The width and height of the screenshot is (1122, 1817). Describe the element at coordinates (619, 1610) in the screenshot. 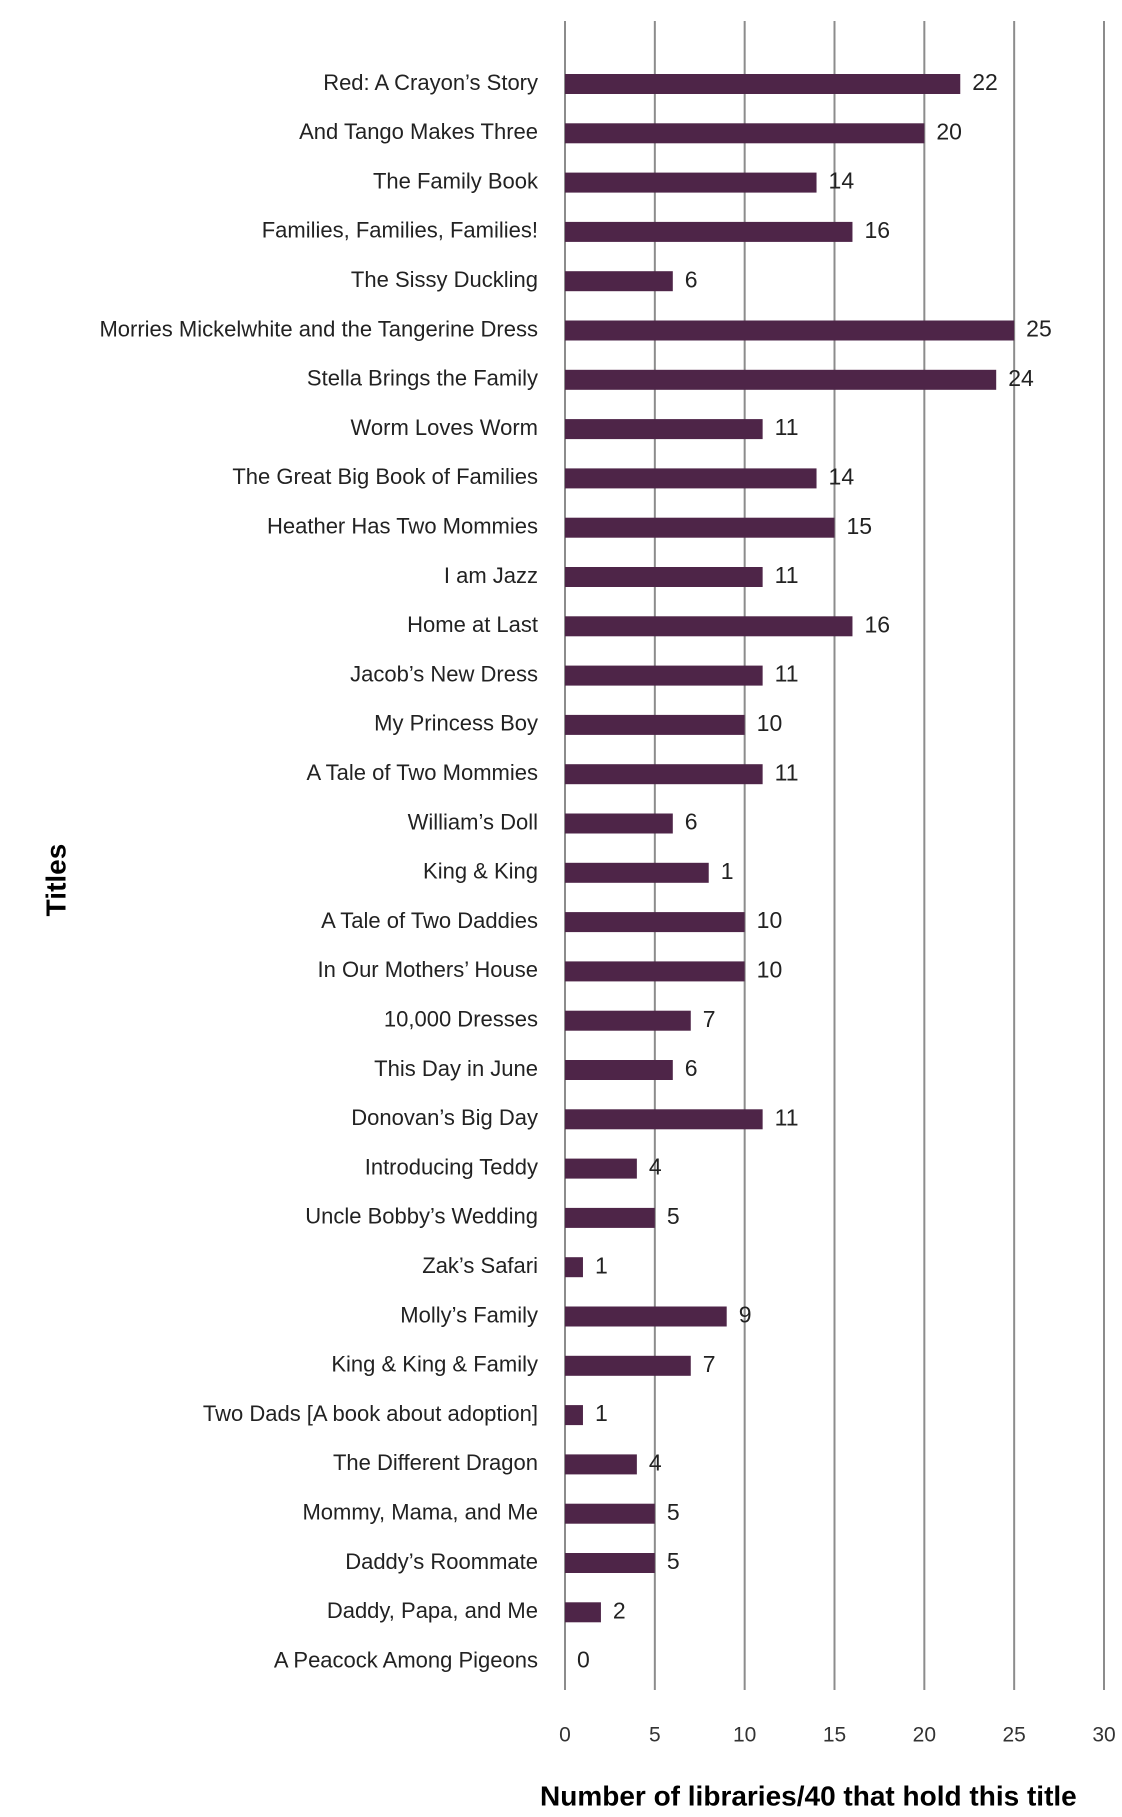

I see `value-label: 2` at that location.